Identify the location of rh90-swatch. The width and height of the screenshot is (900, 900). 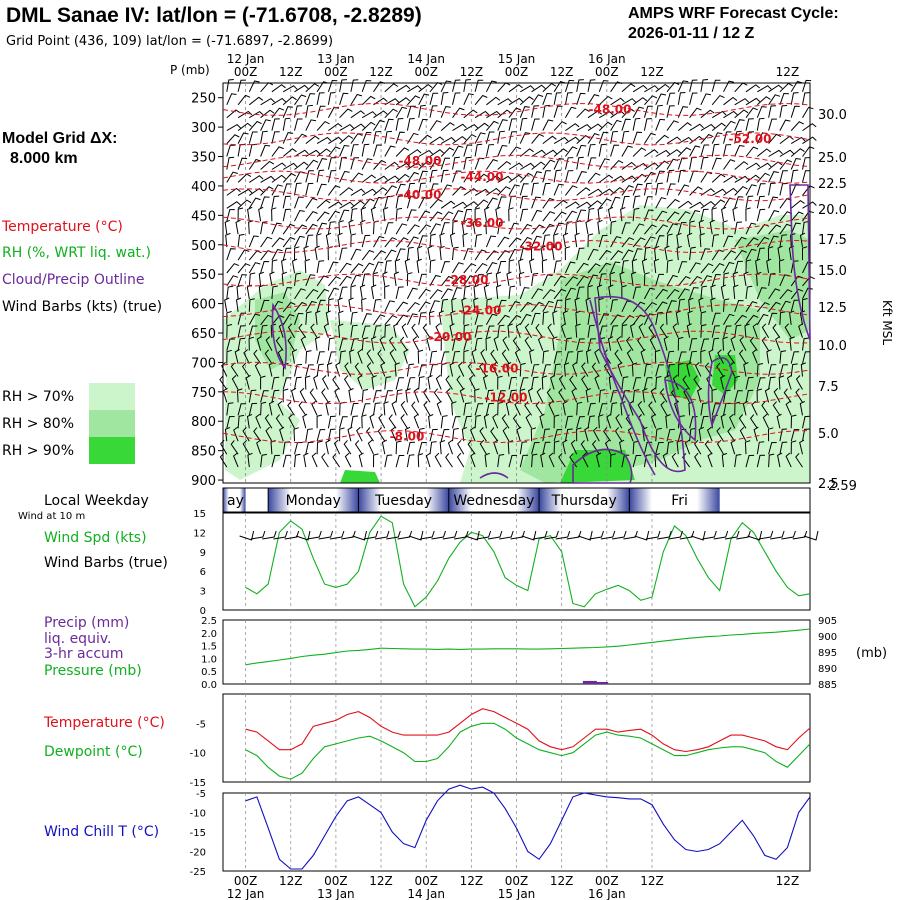
(112, 450).